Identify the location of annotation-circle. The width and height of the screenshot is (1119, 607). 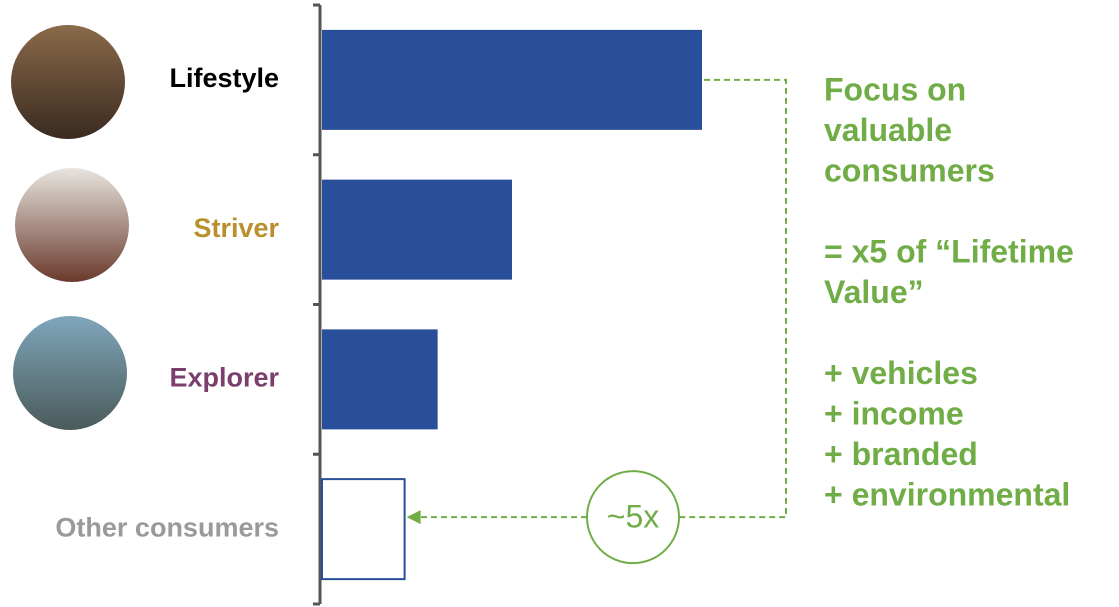
(633, 517).